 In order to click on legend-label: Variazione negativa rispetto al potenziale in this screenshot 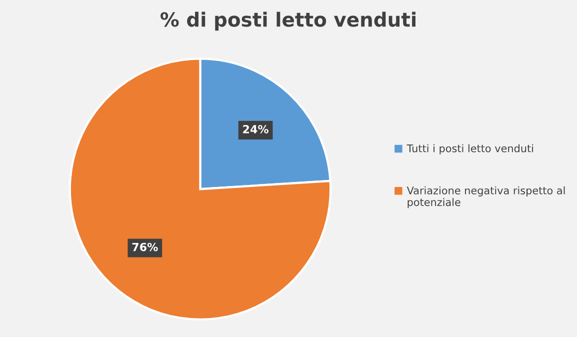, I will do `click(485, 197)`.